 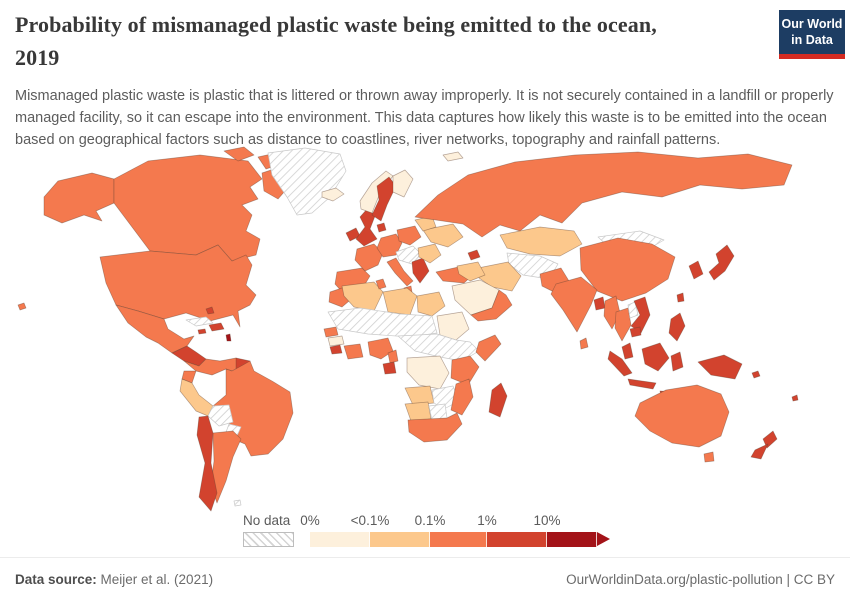 What do you see at coordinates (709, 457) in the screenshot?
I see `region-tasmania` at bounding box center [709, 457].